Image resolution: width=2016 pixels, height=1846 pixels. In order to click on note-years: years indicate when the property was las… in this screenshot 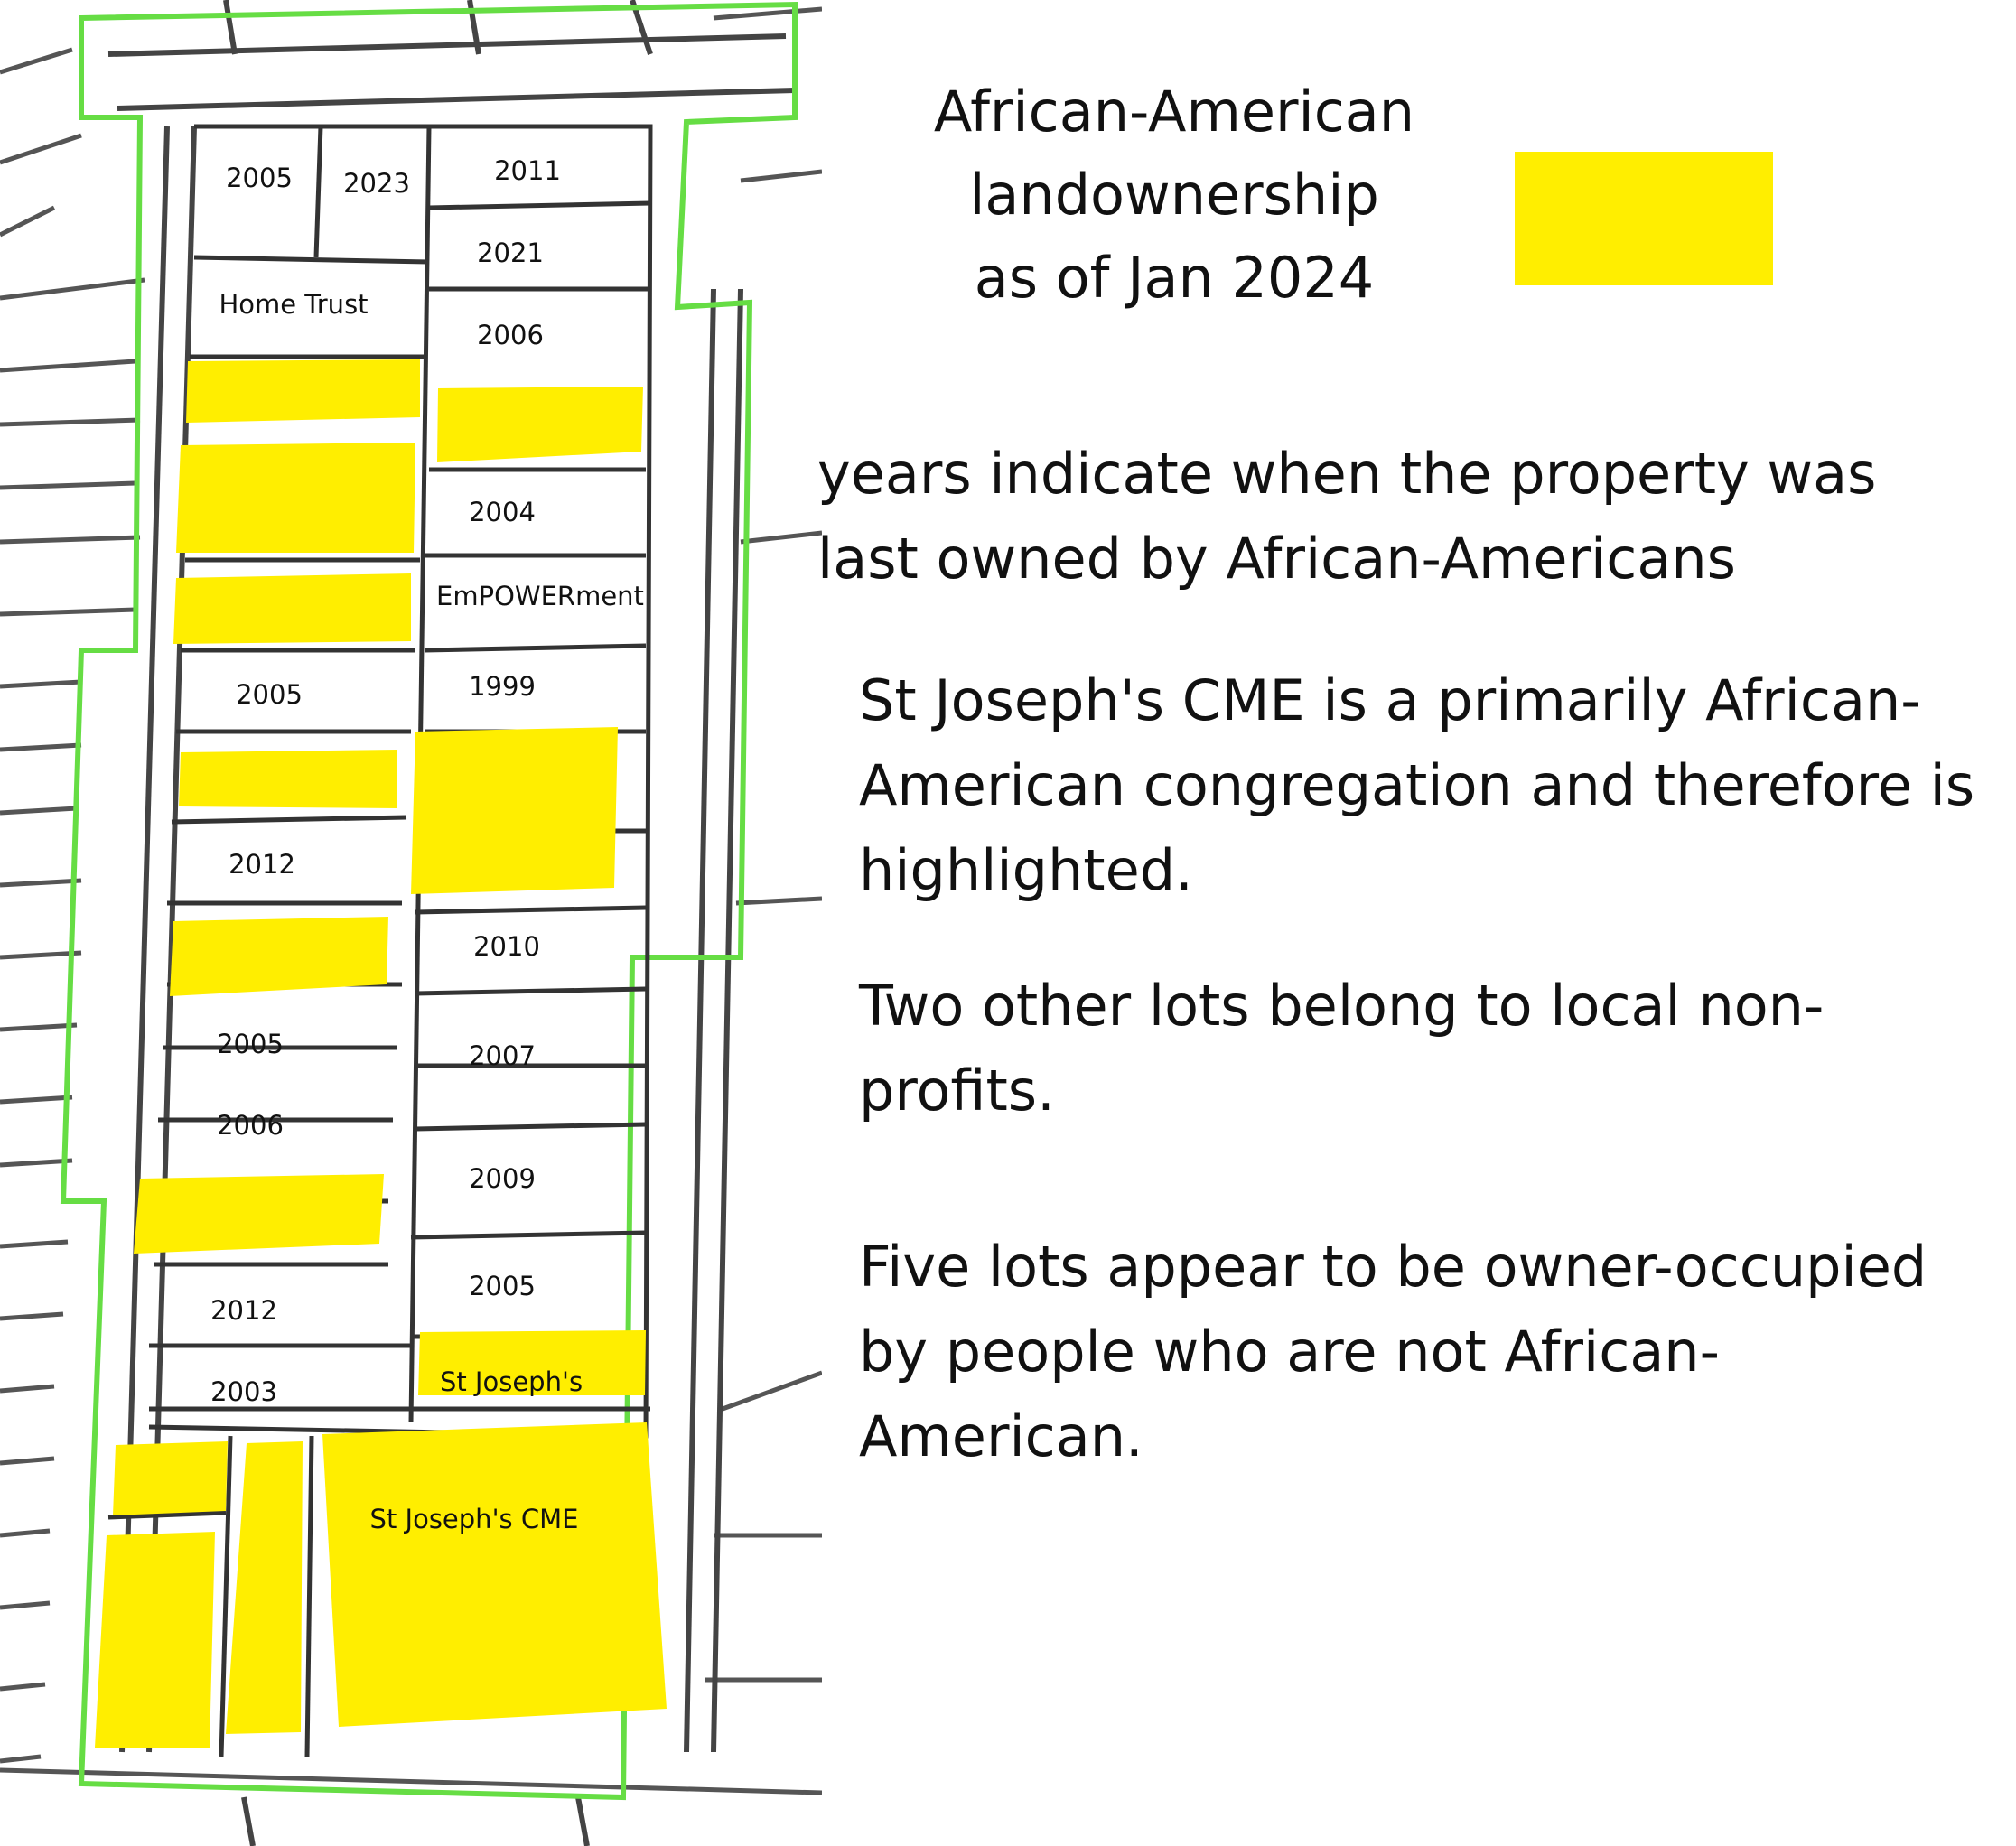, I will do `click(1347, 516)`.